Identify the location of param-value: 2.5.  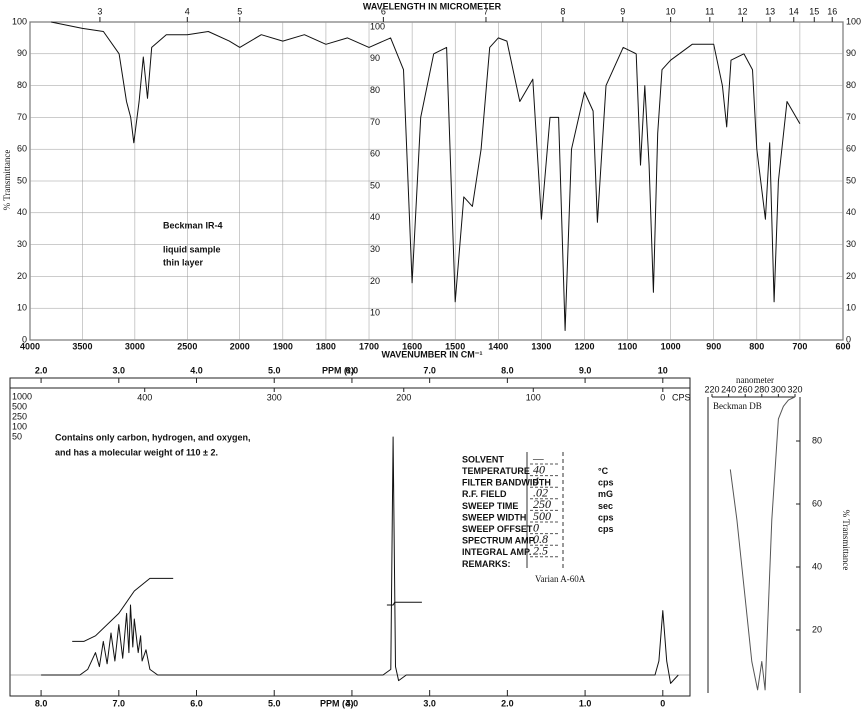
(540, 551).